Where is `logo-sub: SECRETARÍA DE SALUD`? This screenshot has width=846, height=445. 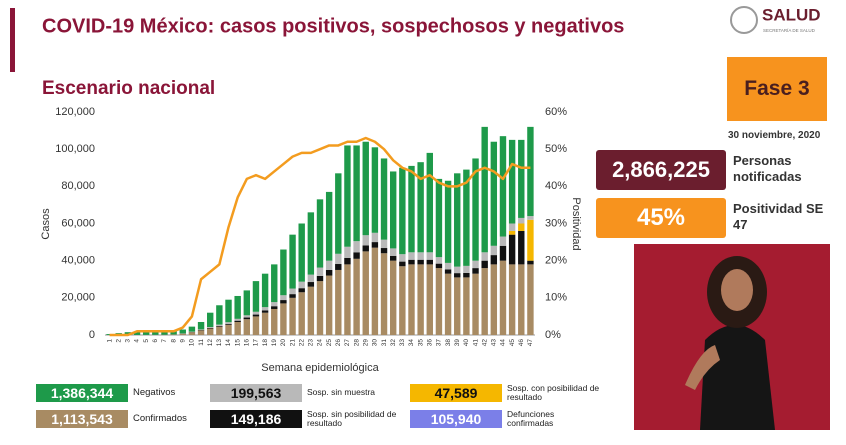 logo-sub: SECRETARÍA DE SALUD is located at coordinates (789, 30).